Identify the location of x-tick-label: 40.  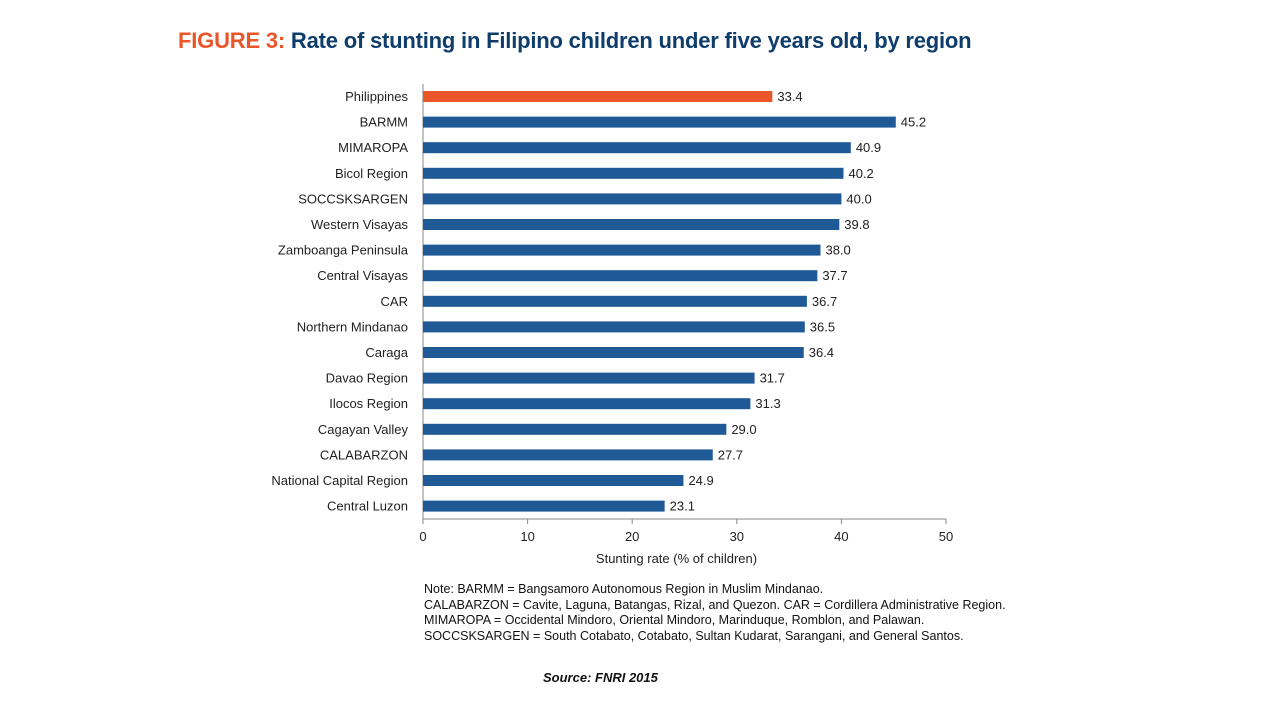
(841, 536).